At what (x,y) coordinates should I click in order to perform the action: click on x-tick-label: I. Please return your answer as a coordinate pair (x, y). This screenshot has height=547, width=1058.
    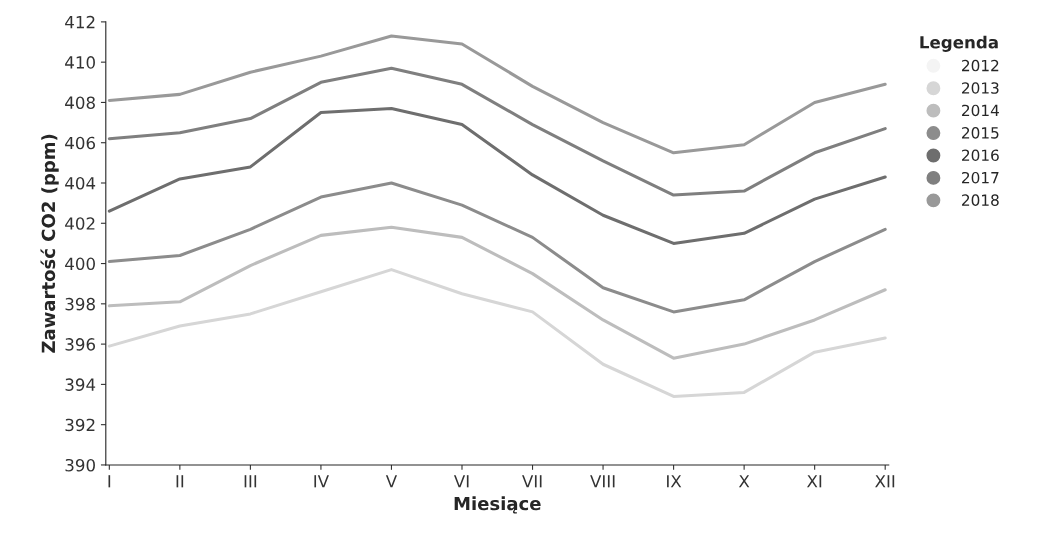
    Looking at the image, I should click on (109, 481).